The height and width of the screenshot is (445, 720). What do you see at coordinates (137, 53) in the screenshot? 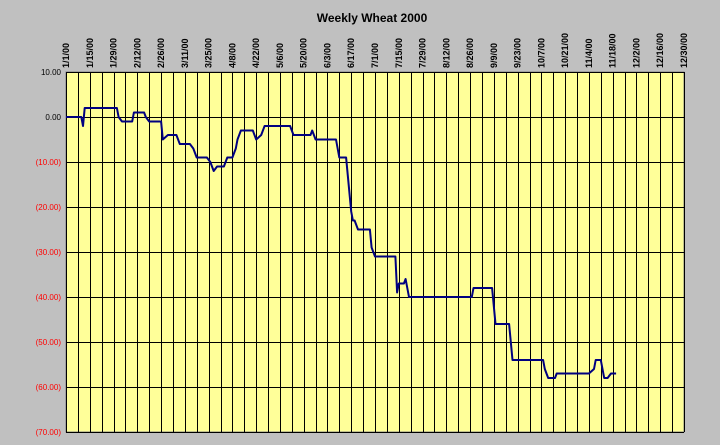
I see `x-tick-label: 2/12/00` at bounding box center [137, 53].